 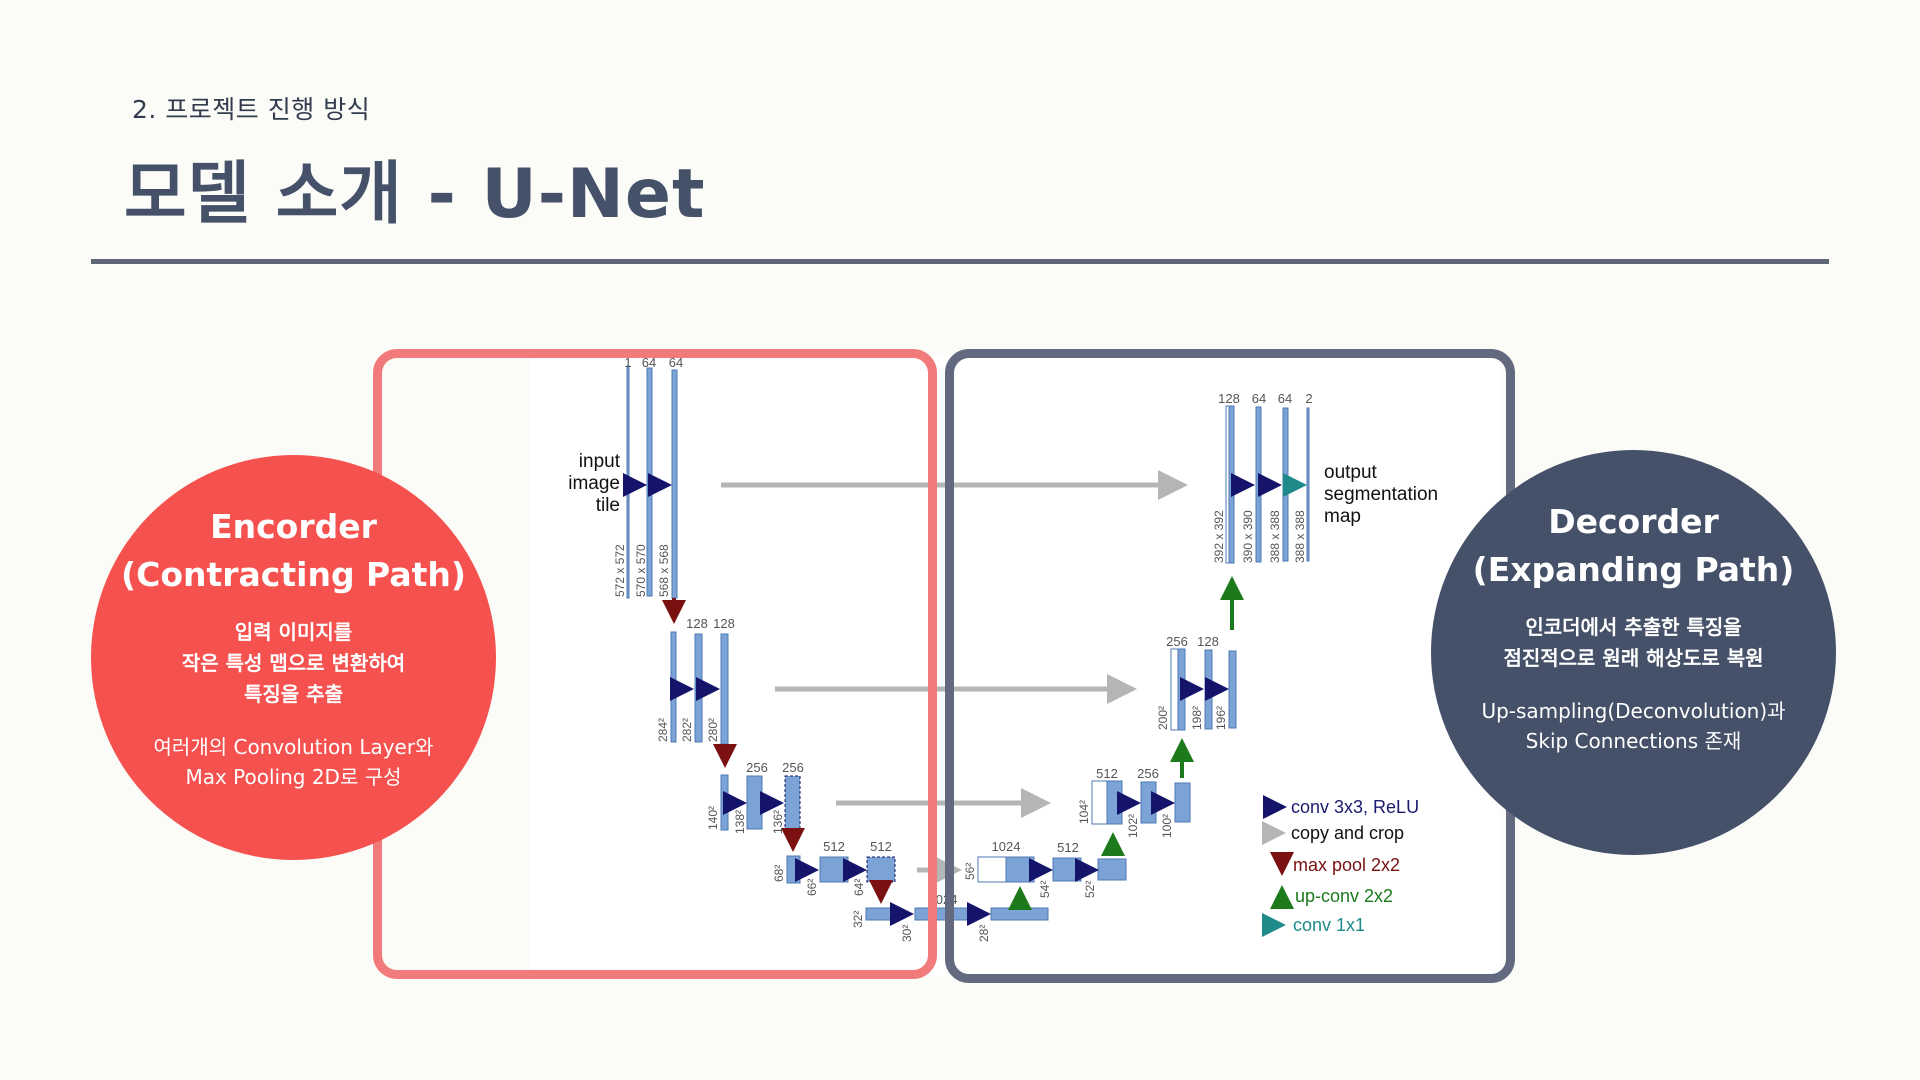 What do you see at coordinates (1090, 889) in the screenshot?
I see `size-label: 52²` at bounding box center [1090, 889].